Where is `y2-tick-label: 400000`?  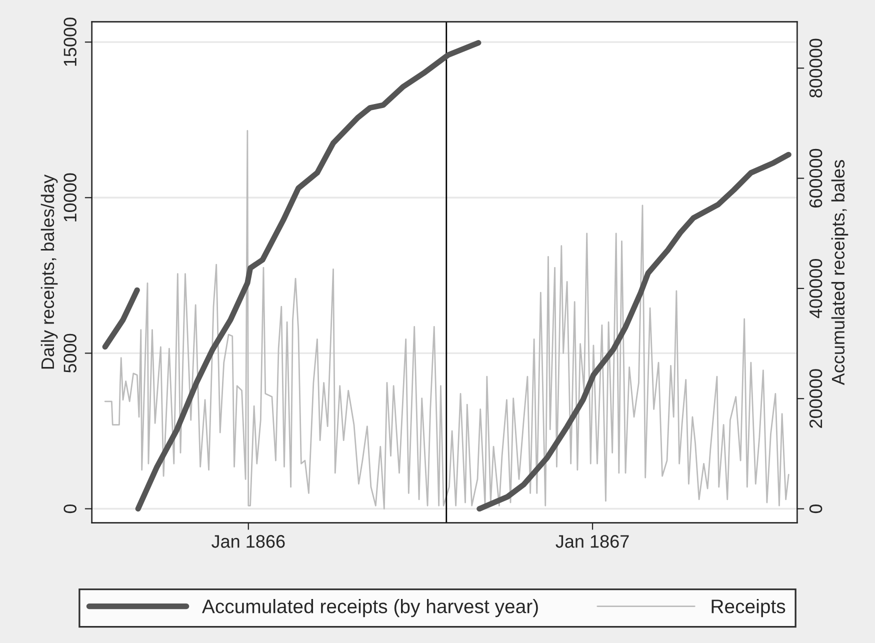 y2-tick-label: 400000 is located at coordinates (815, 288).